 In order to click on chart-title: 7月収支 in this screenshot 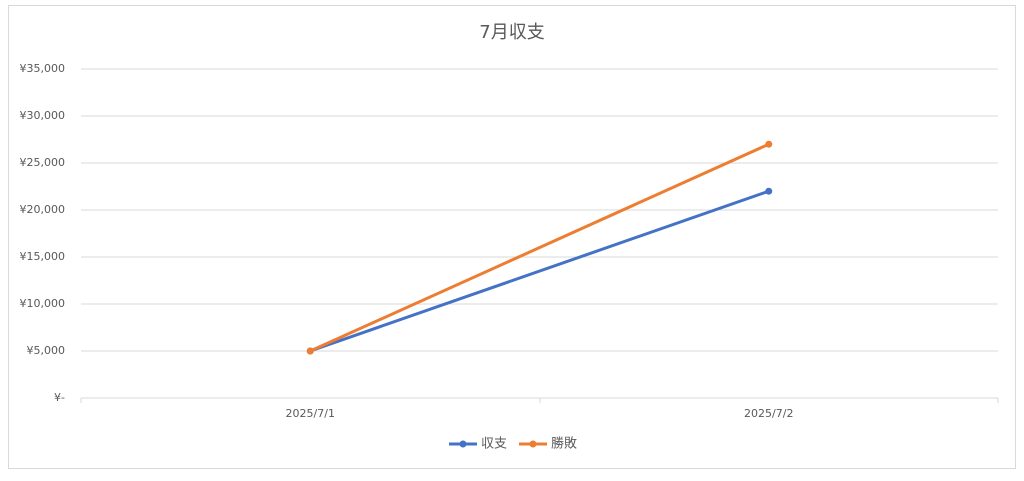, I will do `click(511, 32)`.